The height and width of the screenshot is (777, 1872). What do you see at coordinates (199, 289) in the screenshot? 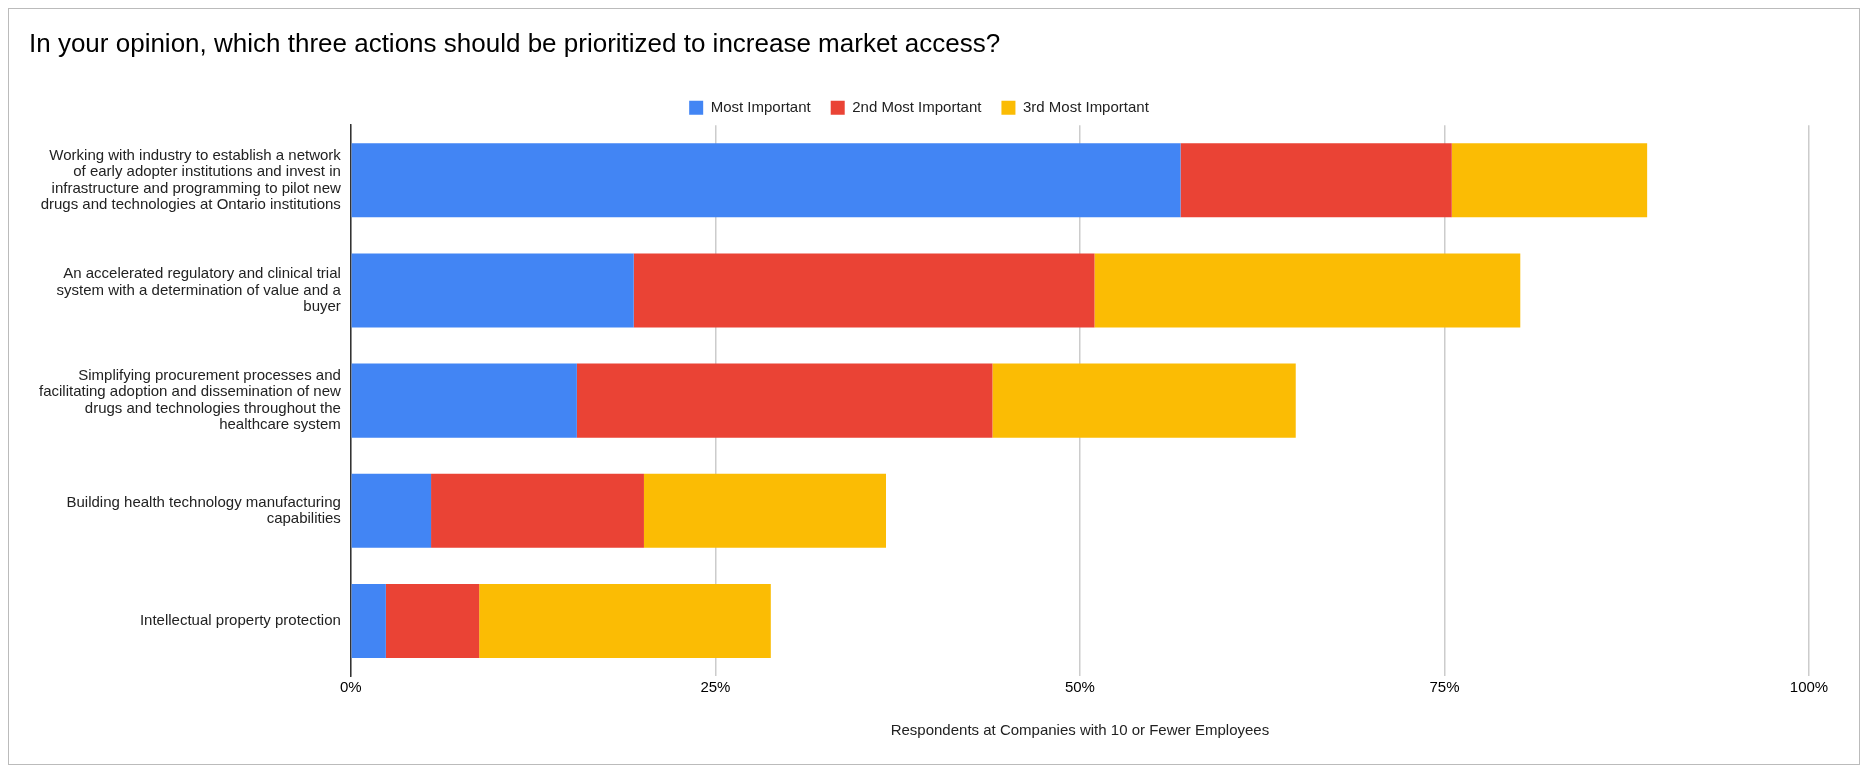
I see `y-tick-label: An accelerated regulatory and clinical trial system with a determination of value and a buyer` at bounding box center [199, 289].